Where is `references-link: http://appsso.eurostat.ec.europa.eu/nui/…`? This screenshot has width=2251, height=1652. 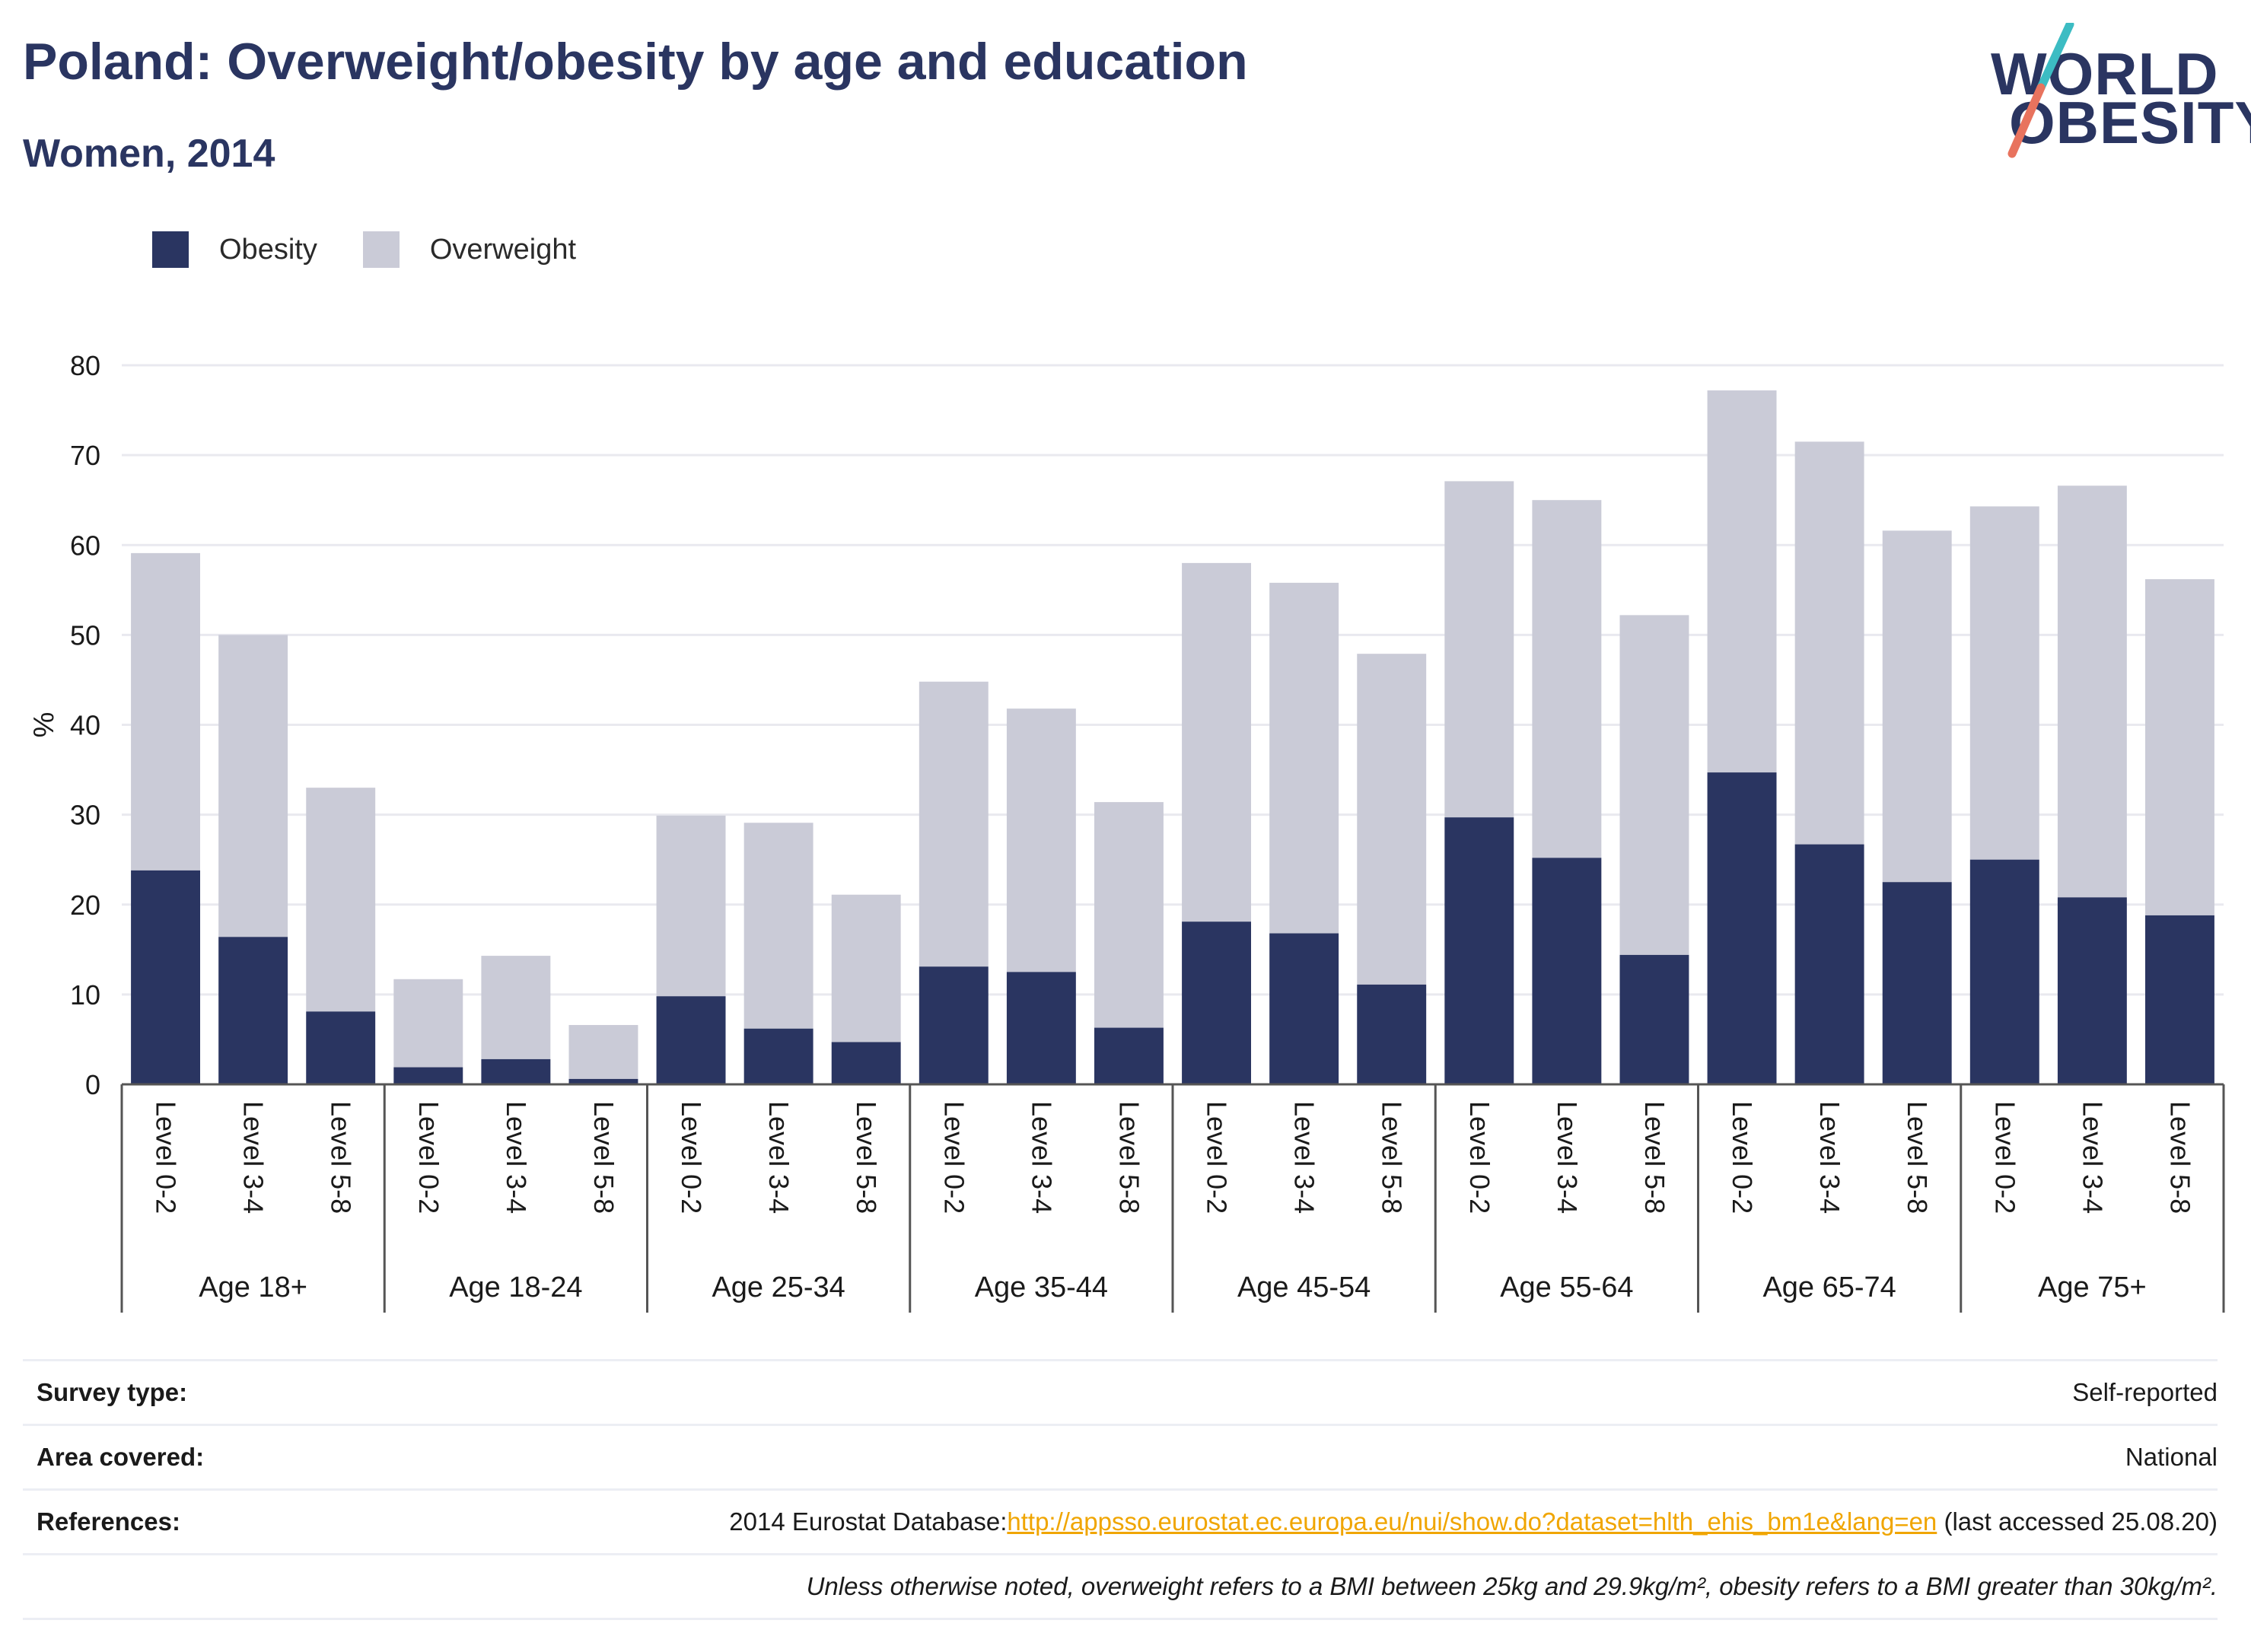 references-link: http://appsso.eurostat.ec.europa.eu/nui/… is located at coordinates (1472, 1521).